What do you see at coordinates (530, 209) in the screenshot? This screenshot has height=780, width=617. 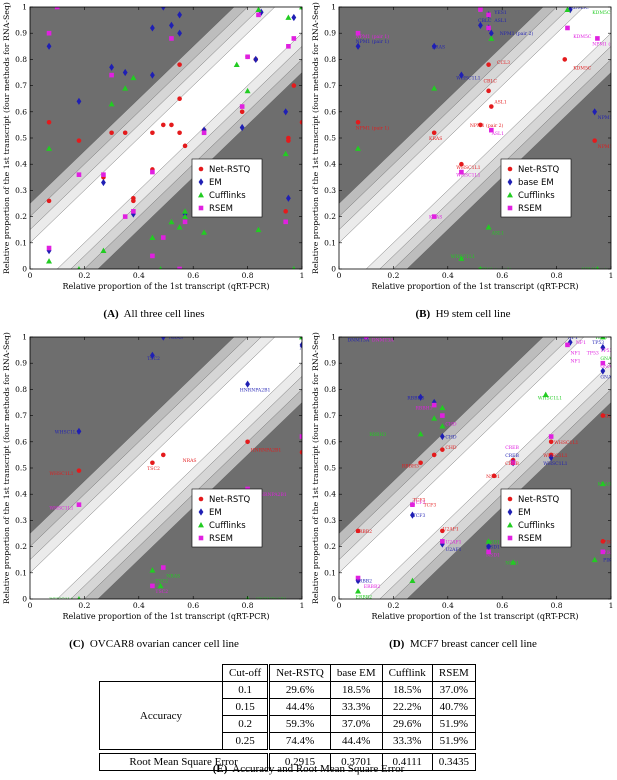 I see `legend-label: RSEM` at bounding box center [530, 209].